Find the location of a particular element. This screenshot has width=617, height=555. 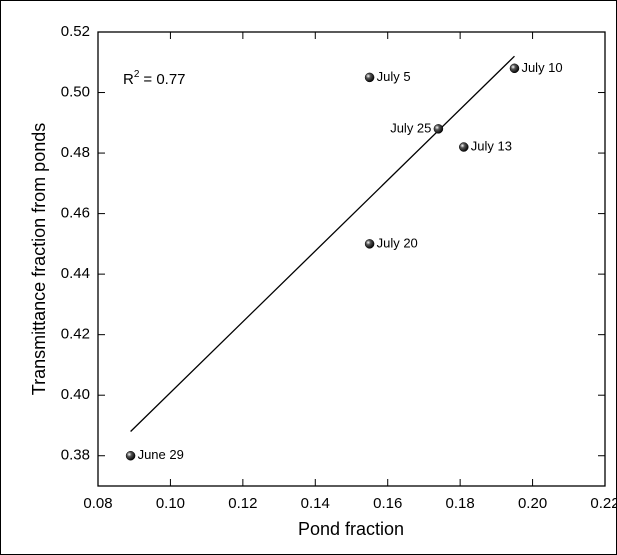

point-label: July 25 is located at coordinates (410, 127).